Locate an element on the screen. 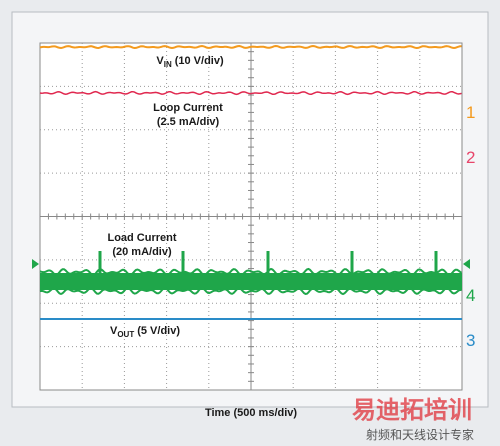  watermark-title: 易迪拓培训 is located at coordinates (412, 410).